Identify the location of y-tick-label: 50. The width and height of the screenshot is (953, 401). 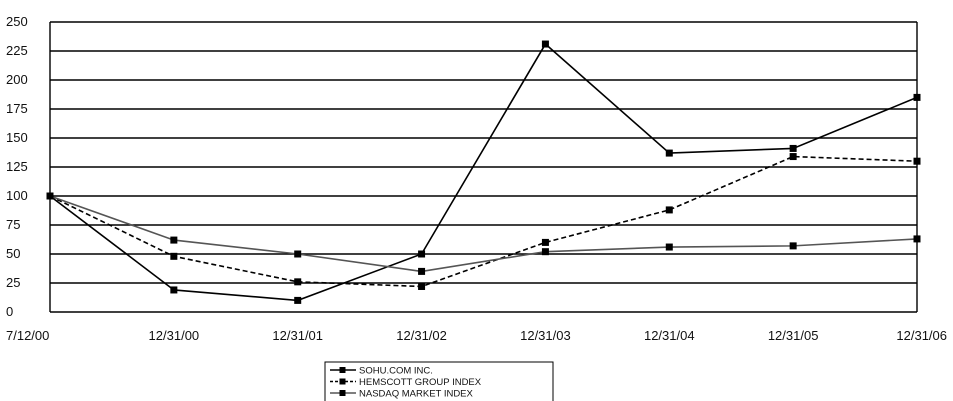
(13, 253).